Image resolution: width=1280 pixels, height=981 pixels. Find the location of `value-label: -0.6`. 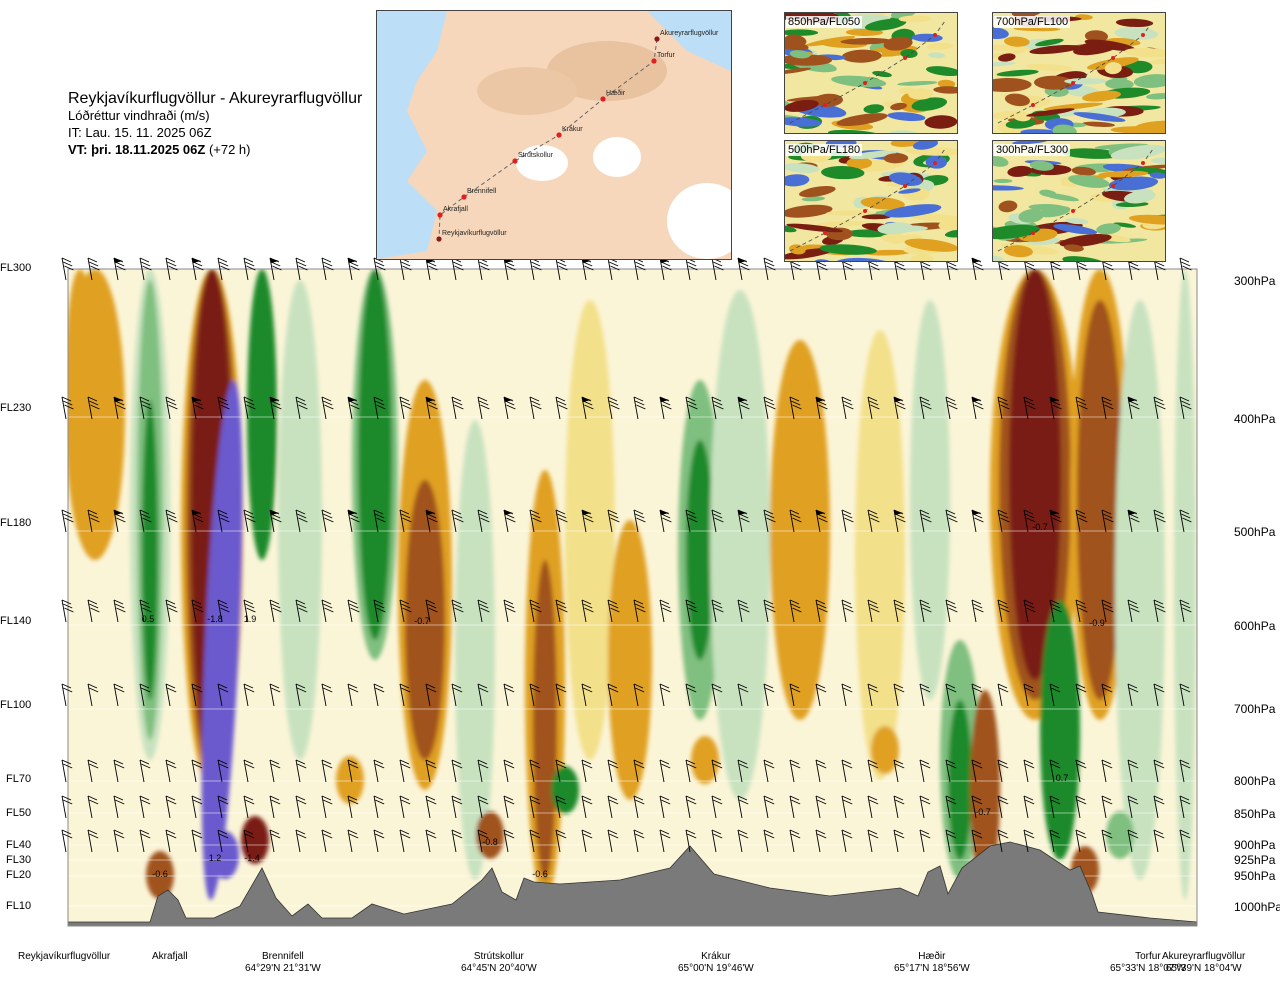

value-label: -0.6 is located at coordinates (540, 874).